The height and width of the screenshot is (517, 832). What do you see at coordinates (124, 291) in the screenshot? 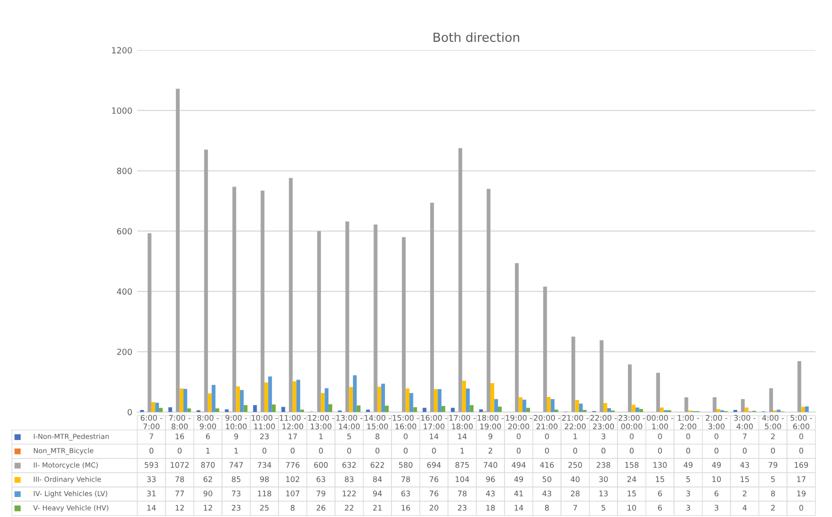
I see `y-tick-label: 400` at bounding box center [124, 291].